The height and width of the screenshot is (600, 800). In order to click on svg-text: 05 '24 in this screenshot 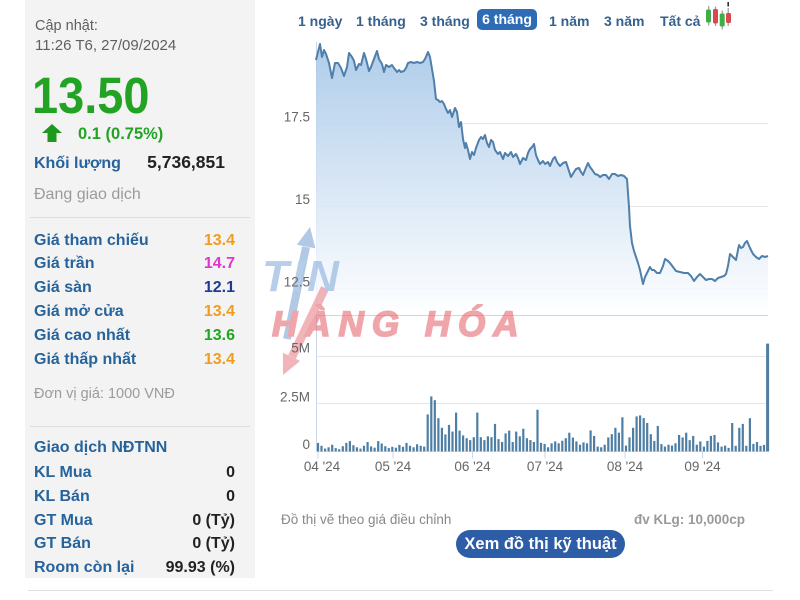, I will do `click(393, 466)`.